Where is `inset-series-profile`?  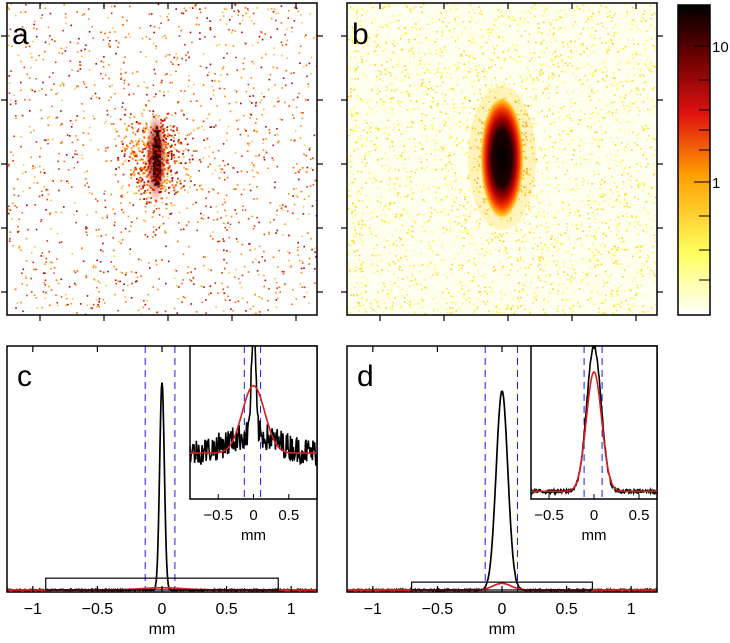
inset-series-profile is located at coordinates (253, 406).